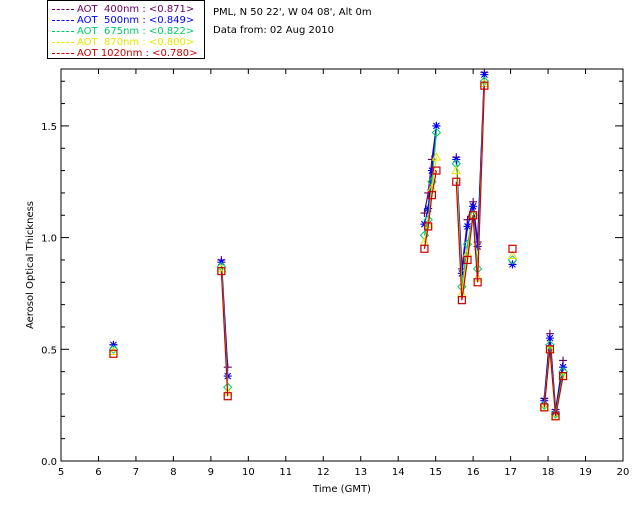 Image resolution: width=640 pixels, height=512 pixels. What do you see at coordinates (49, 127) in the screenshot?
I see `y-tick-label: 1.5` at bounding box center [49, 127].